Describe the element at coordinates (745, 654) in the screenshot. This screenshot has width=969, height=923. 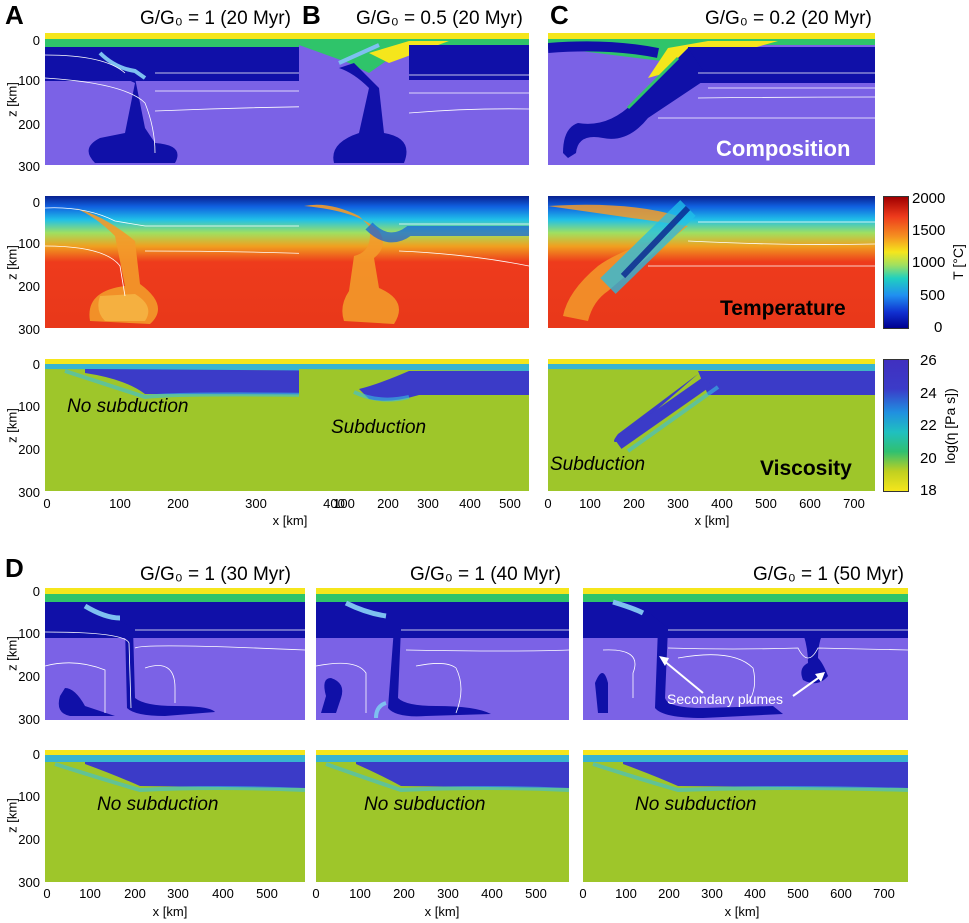
I see `panel-d3-composition: Secondary plumes` at that location.